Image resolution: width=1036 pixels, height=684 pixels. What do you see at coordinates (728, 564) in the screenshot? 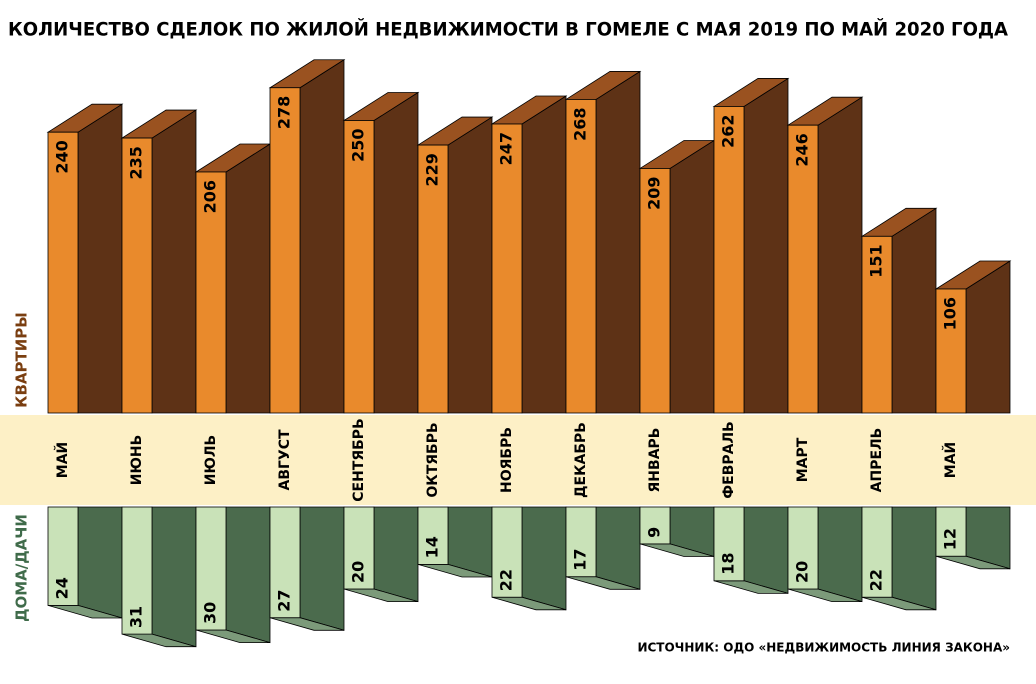
I see `value-label: 18` at bounding box center [728, 564].